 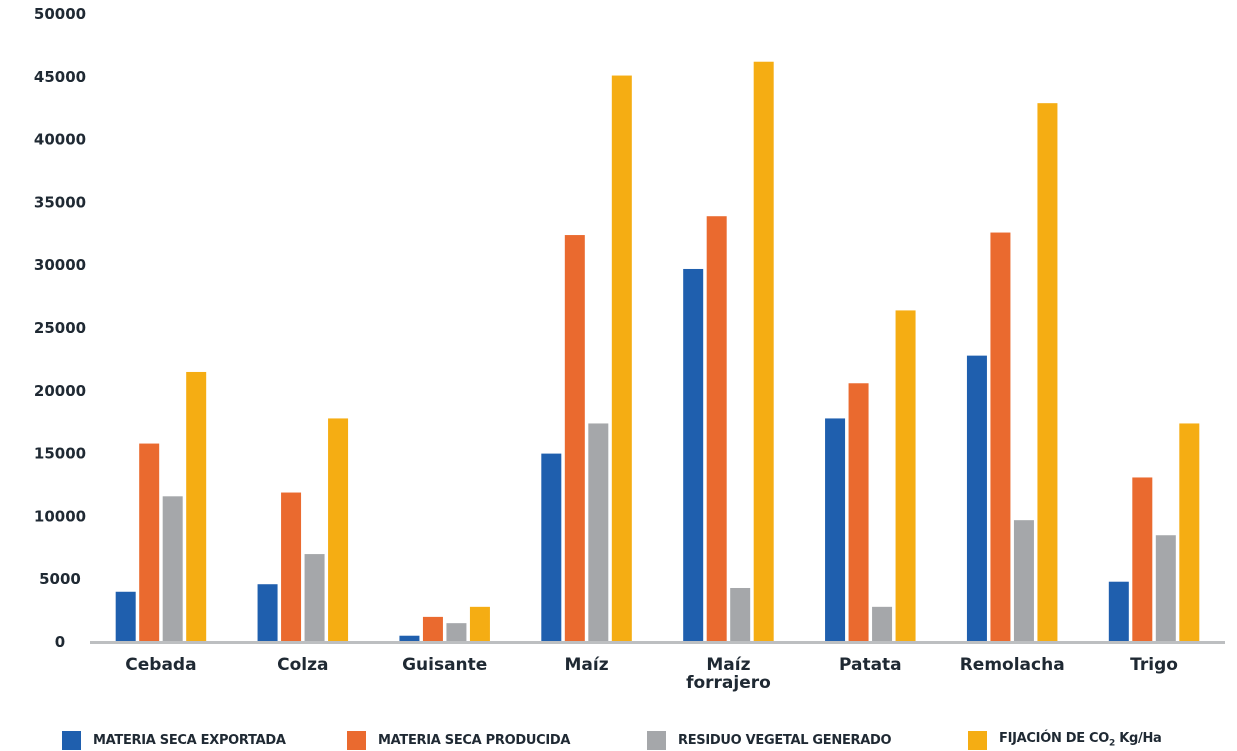 What do you see at coordinates (656, 740) in the screenshot?
I see `legend-swatch-residuo-vegetal-generado` at bounding box center [656, 740].